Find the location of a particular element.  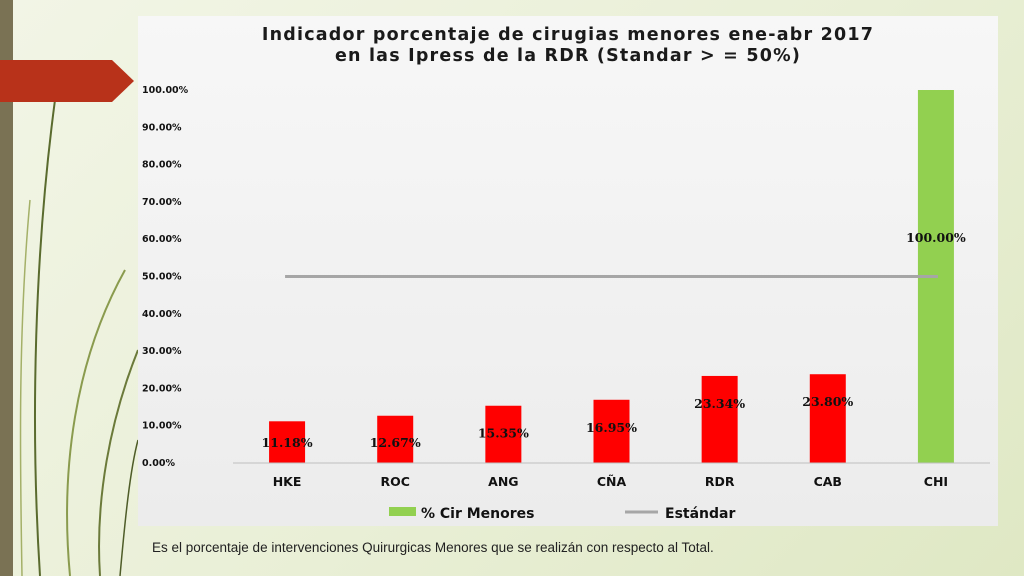

y-tick-label: 60.00% is located at coordinates (162, 239).